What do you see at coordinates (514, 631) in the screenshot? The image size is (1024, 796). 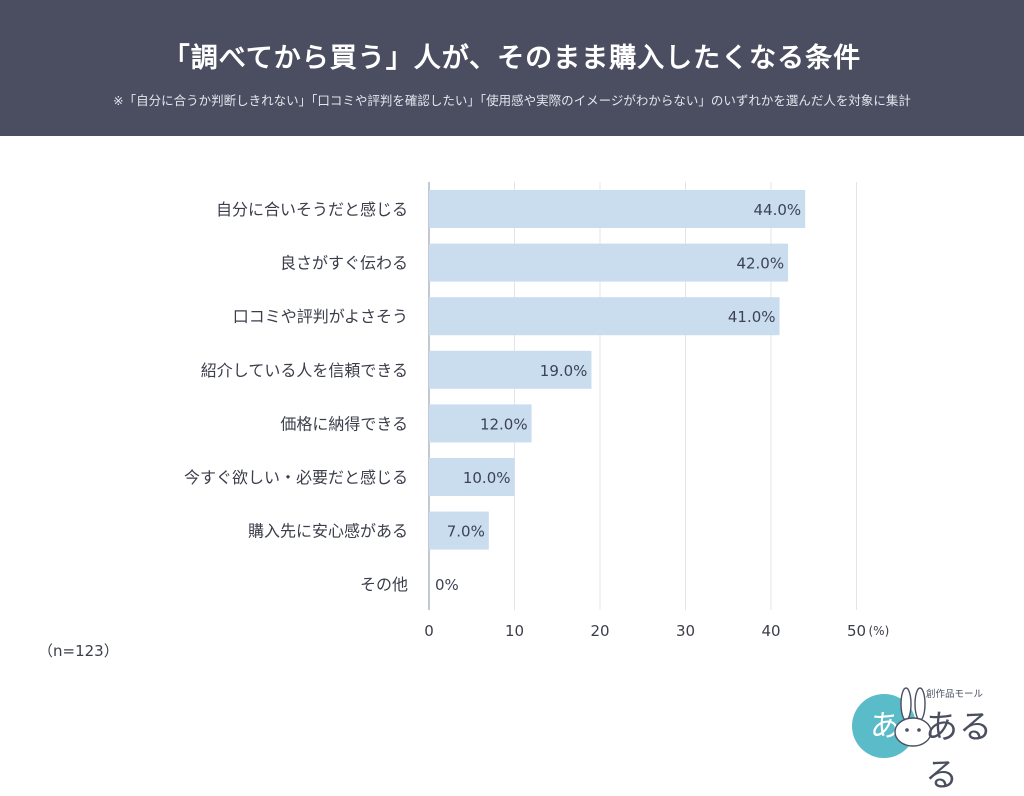 I see `x-tick-label-10: 10` at bounding box center [514, 631].